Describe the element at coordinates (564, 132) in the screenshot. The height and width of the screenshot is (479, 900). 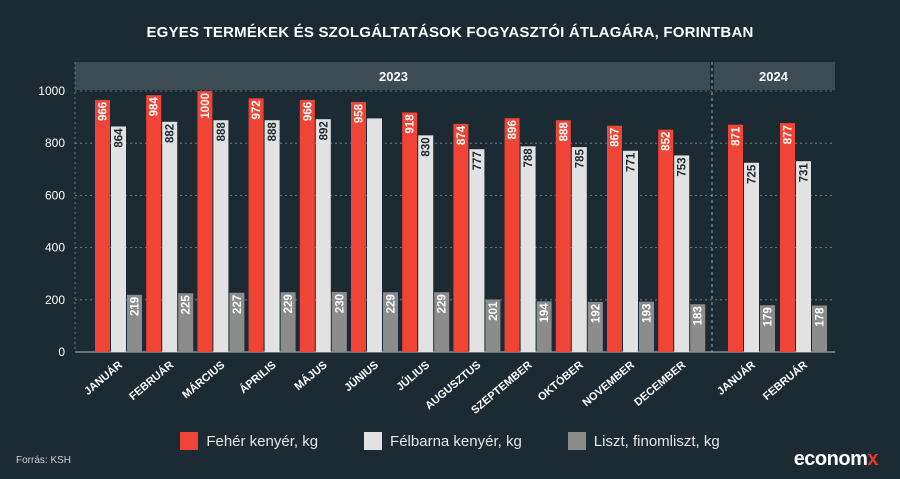
I see `data-label-white-bread: 888` at that location.